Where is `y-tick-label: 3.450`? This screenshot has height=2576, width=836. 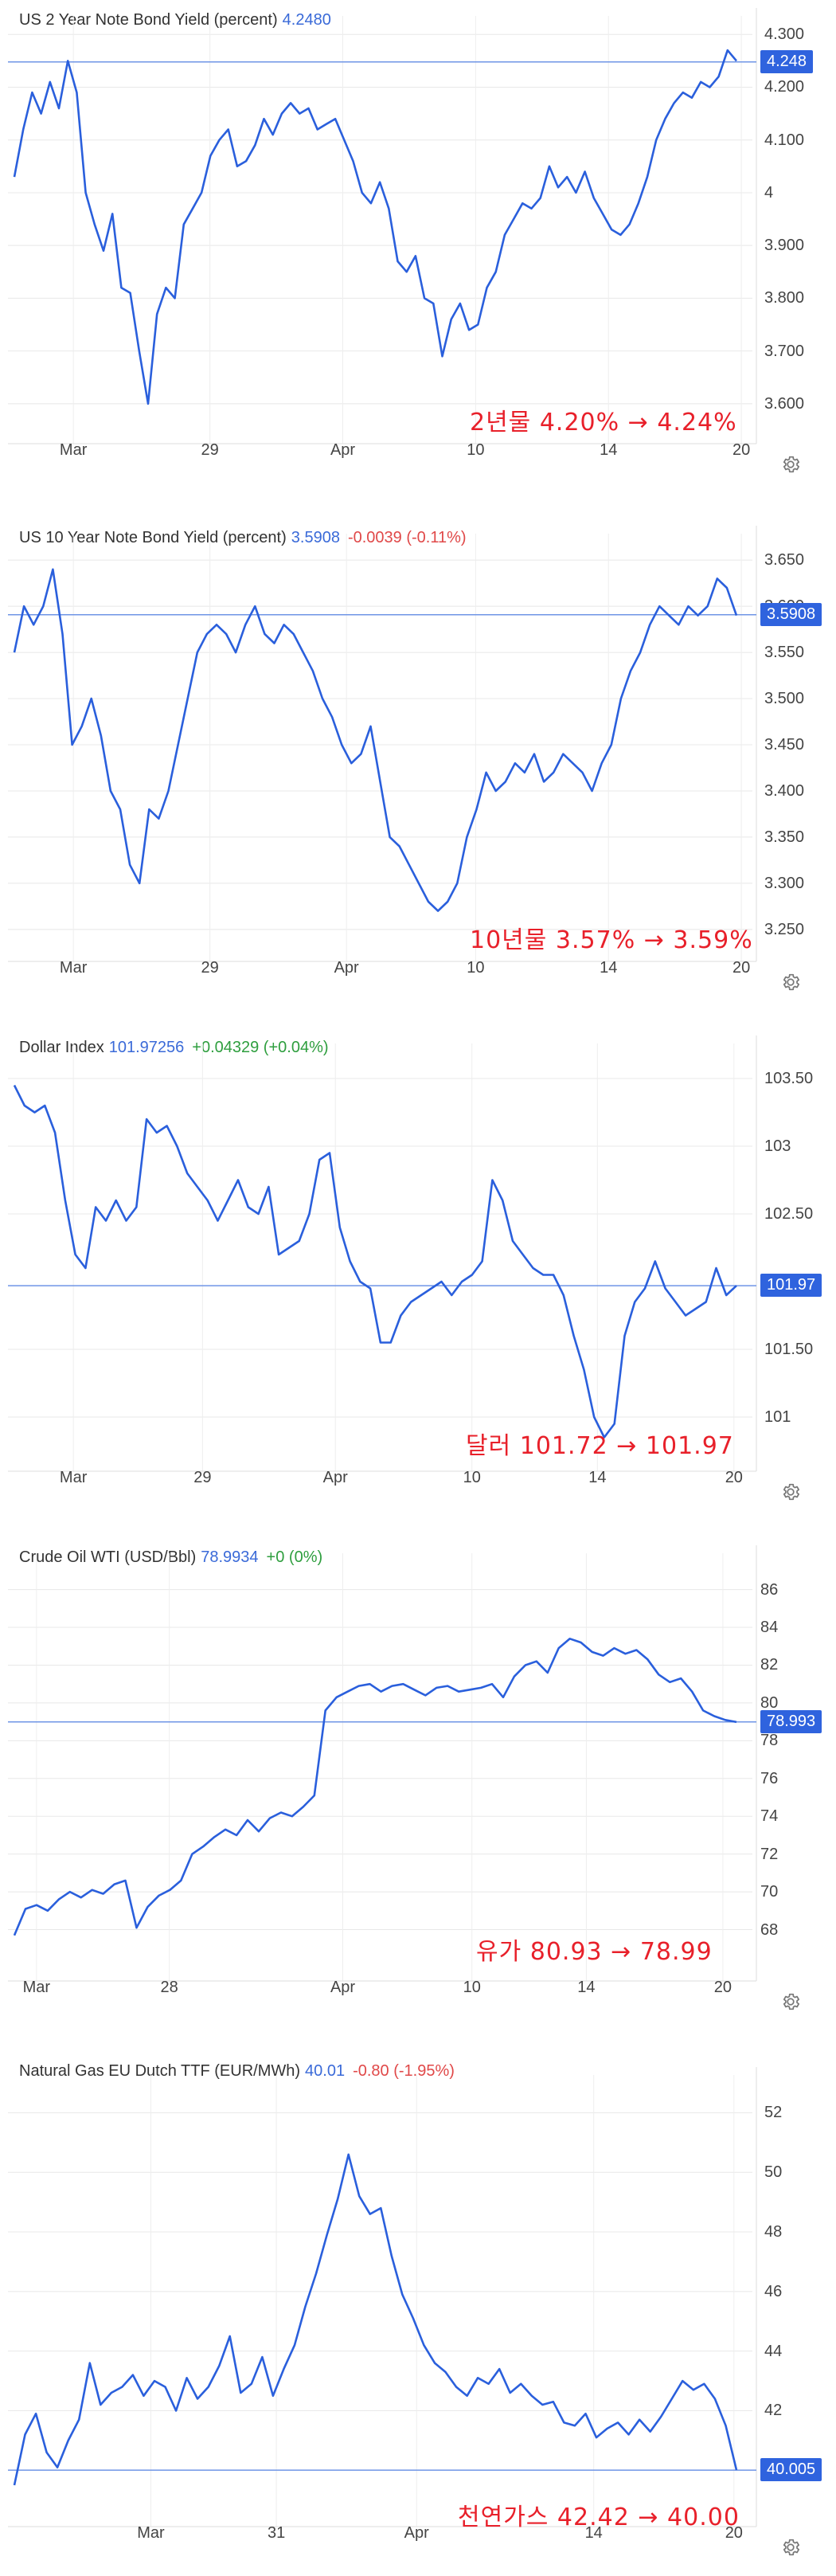
y-tick-label: 3.450 is located at coordinates (784, 745).